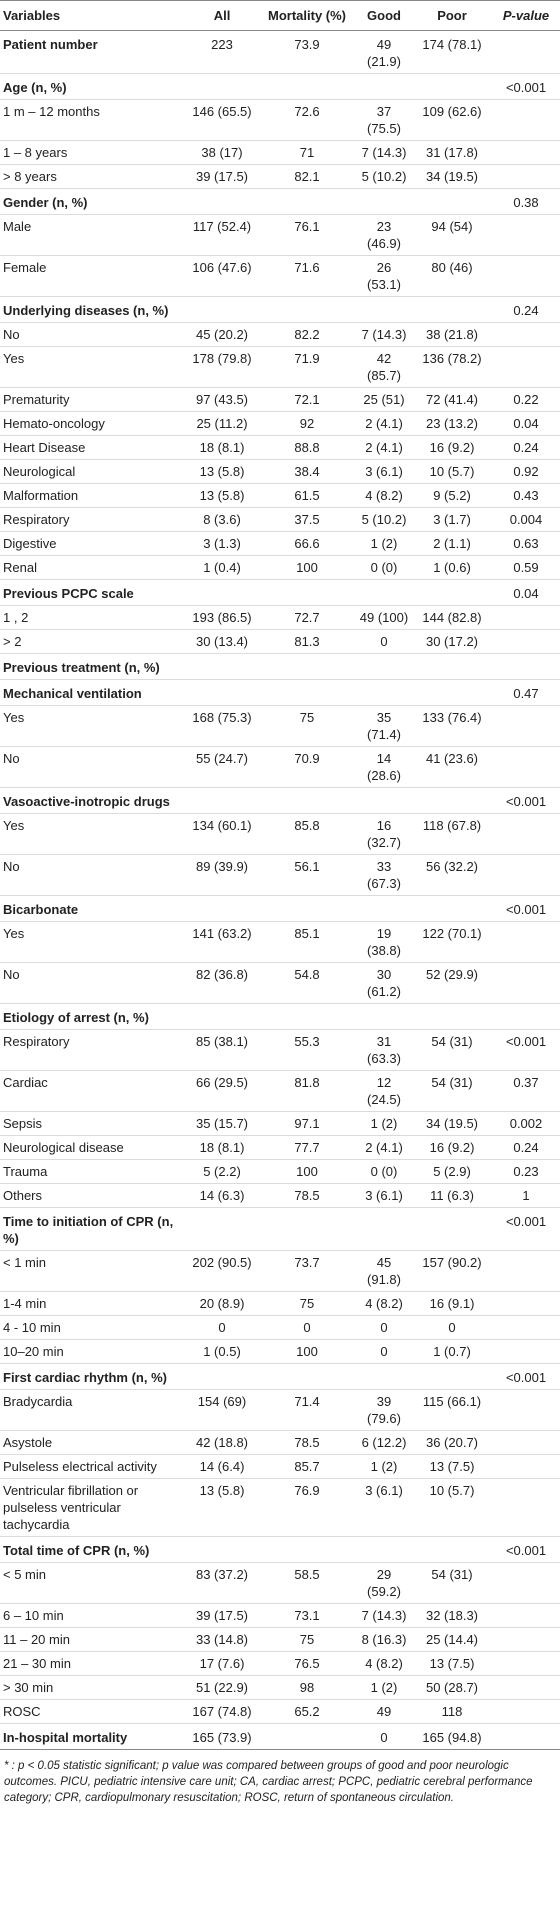 This screenshot has height=1921, width=560. What do you see at coordinates (452, 267) in the screenshot?
I see `poor-cell: 80 (46)` at bounding box center [452, 267].